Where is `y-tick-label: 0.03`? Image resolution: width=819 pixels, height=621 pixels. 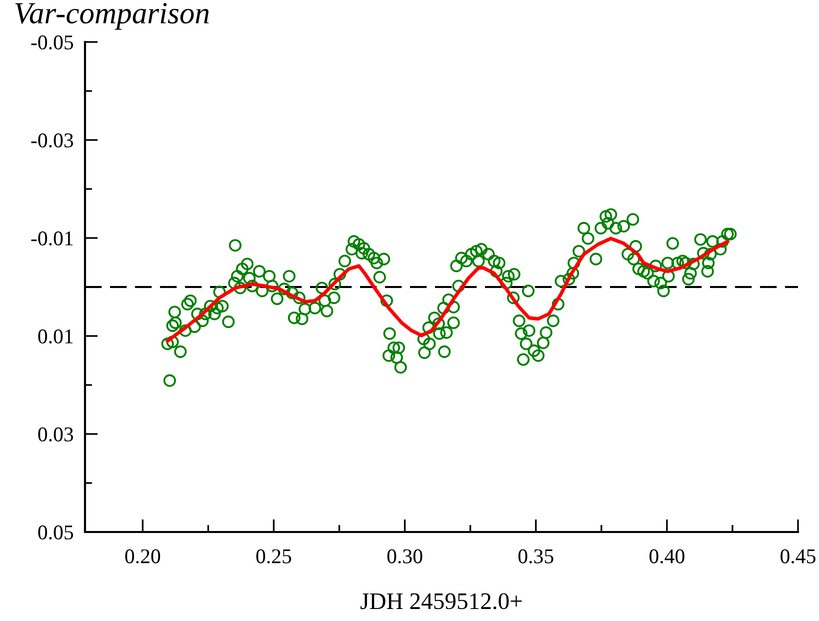 y-tick-label: 0.03 is located at coordinates (56, 434).